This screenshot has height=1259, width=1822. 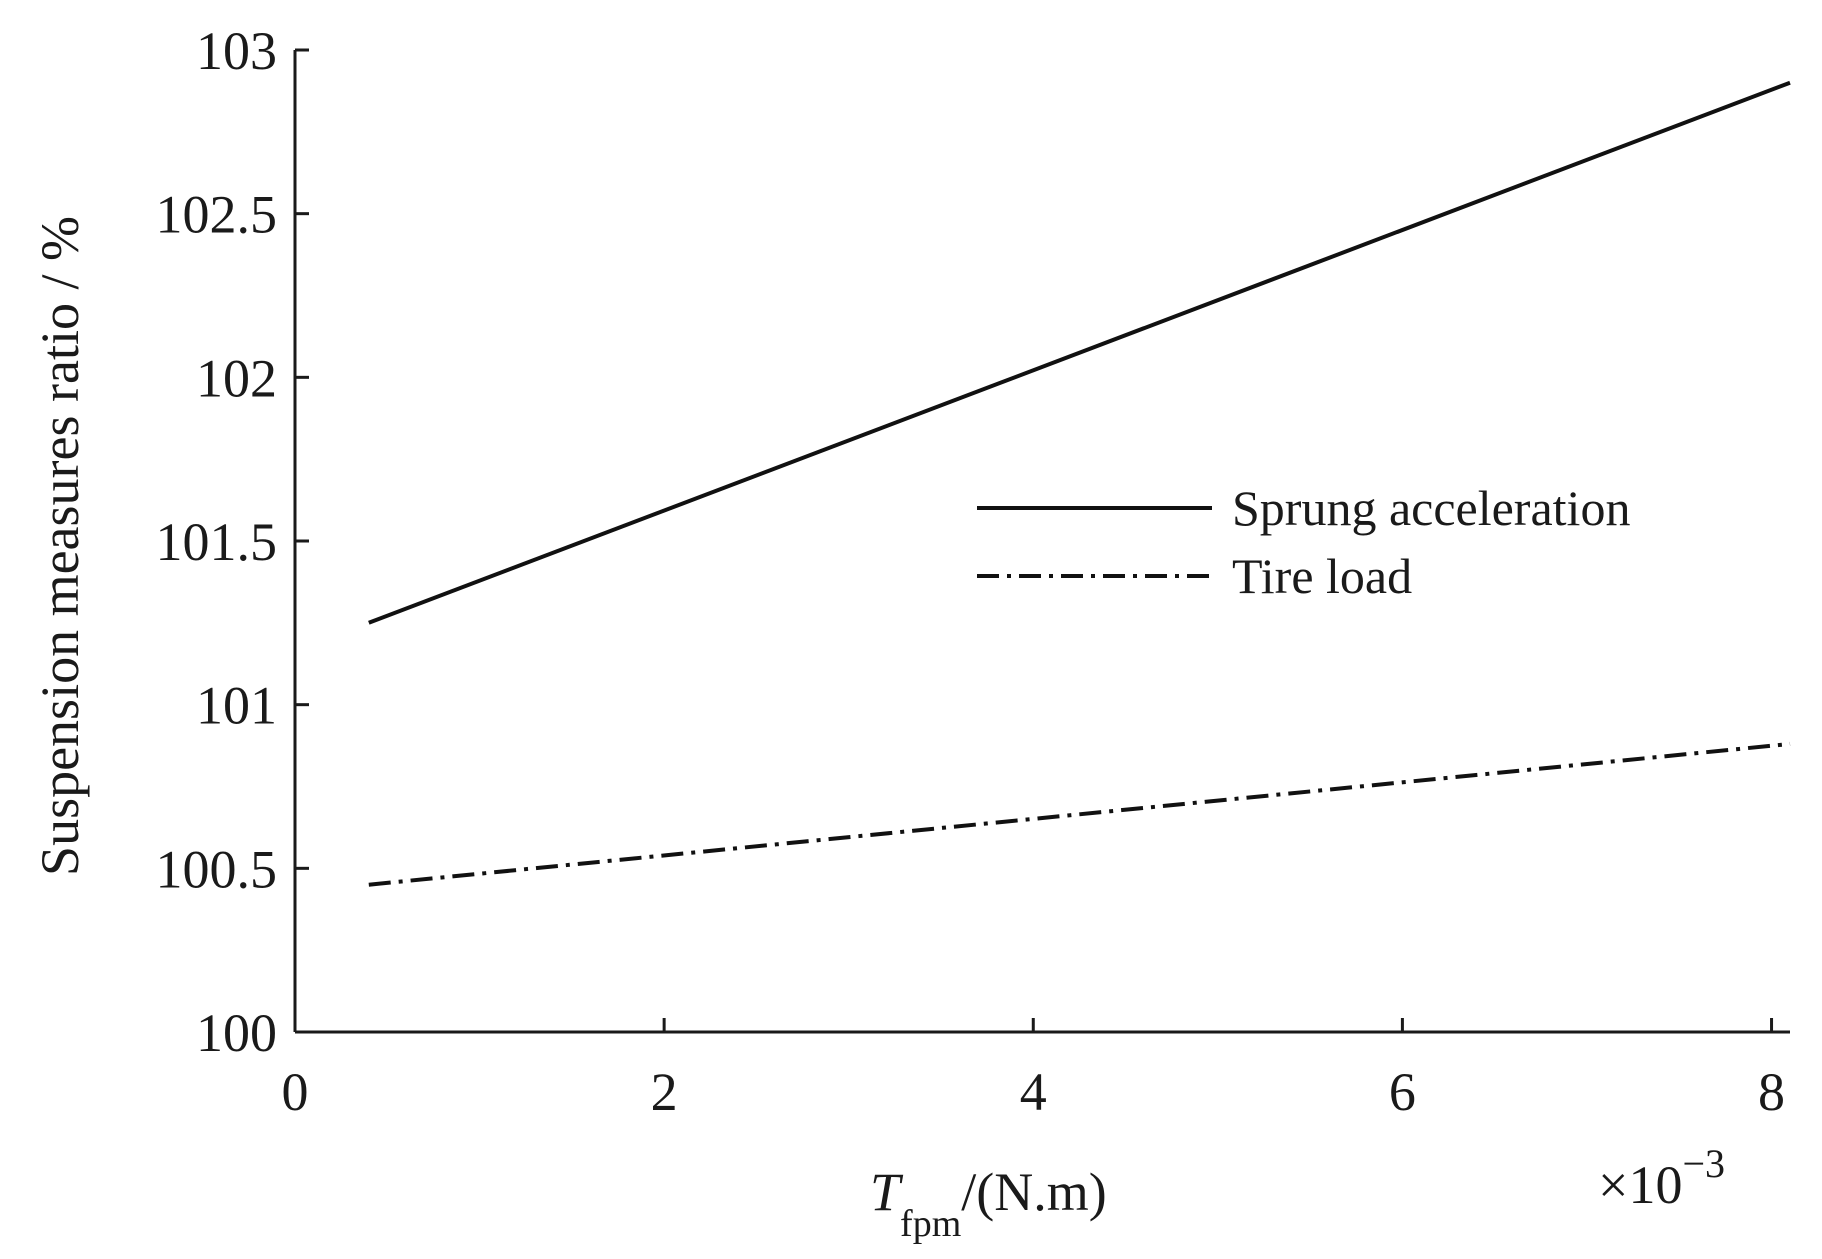 I want to click on y-tick-label: 100, so click(x=236, y=1033).